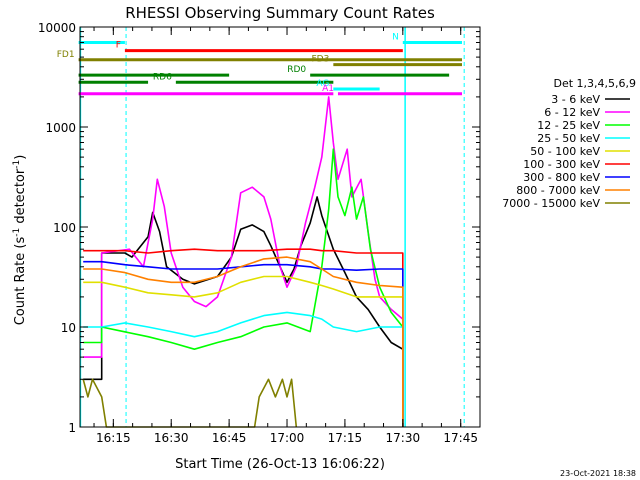 The image size is (640, 480). Describe the element at coordinates (171, 438) in the screenshot. I see `x-tick-label-1: 16:30` at that location.